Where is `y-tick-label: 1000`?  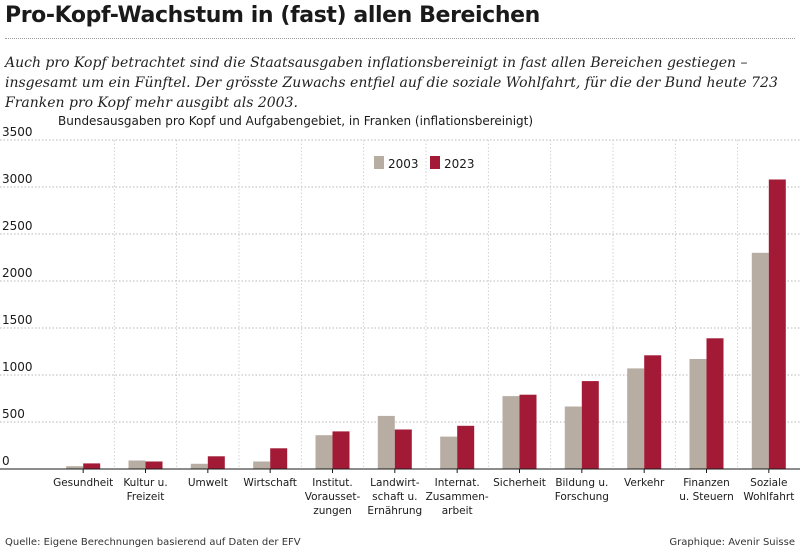
y-tick-label: 1000 is located at coordinates (17, 367).